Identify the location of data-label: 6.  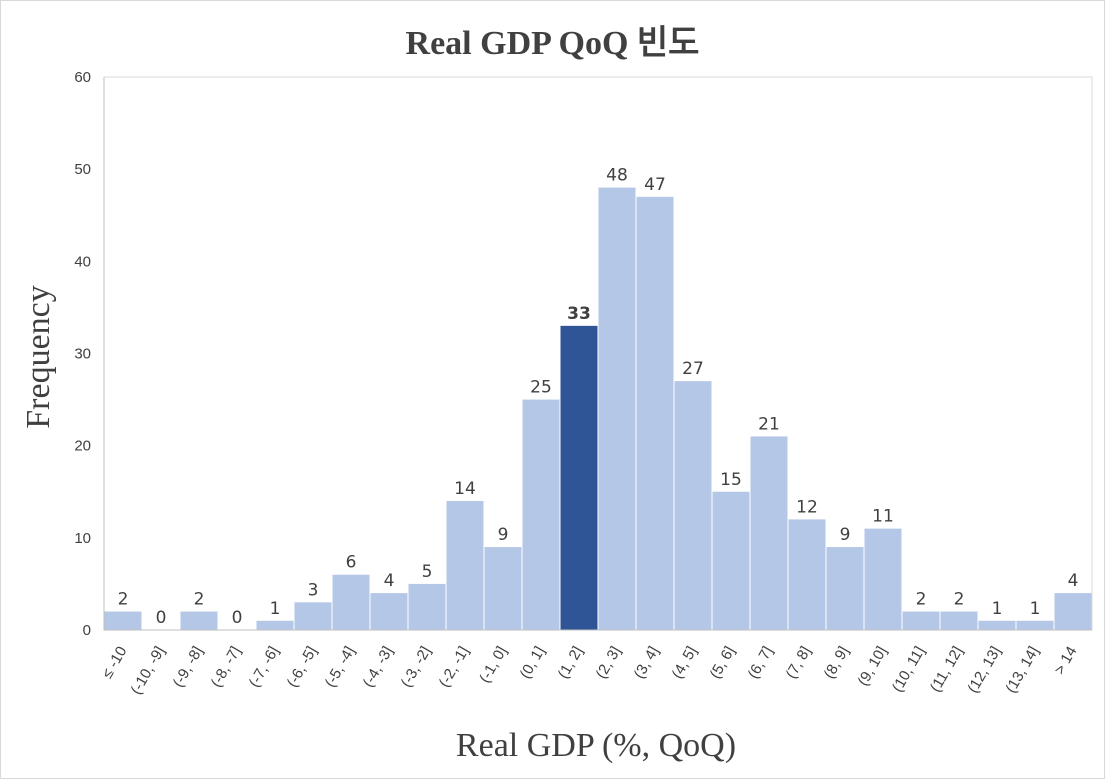
(351, 563).